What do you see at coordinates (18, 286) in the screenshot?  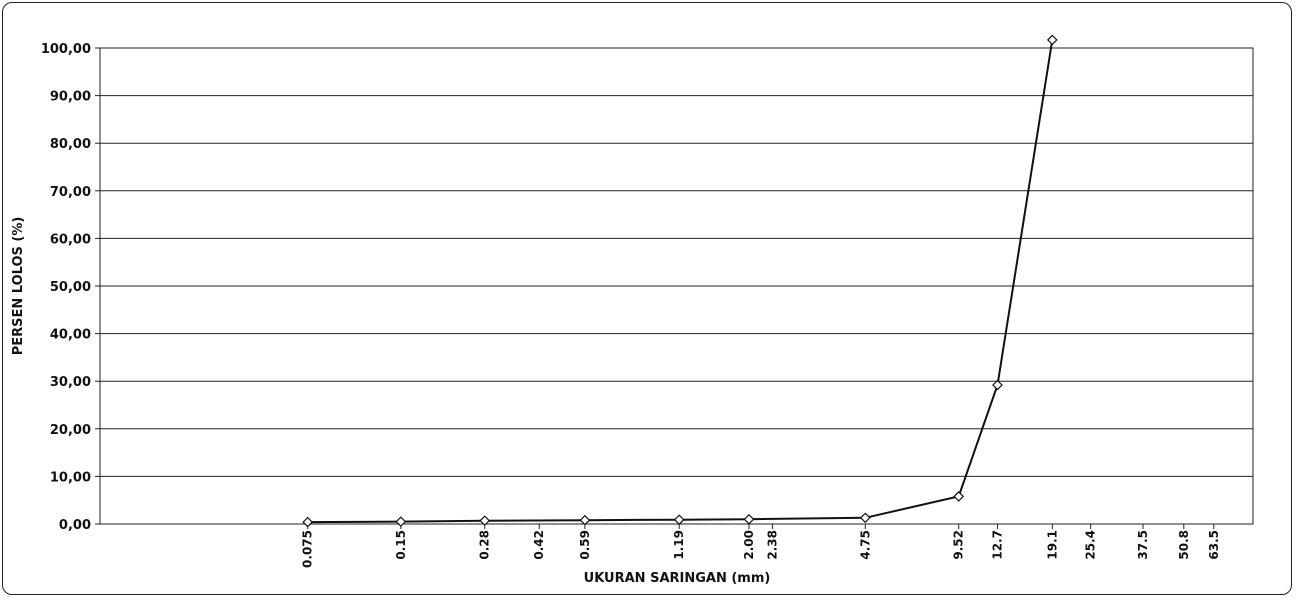 I see `y-axis-title: PERSEN LOLOS (%)` at bounding box center [18, 286].